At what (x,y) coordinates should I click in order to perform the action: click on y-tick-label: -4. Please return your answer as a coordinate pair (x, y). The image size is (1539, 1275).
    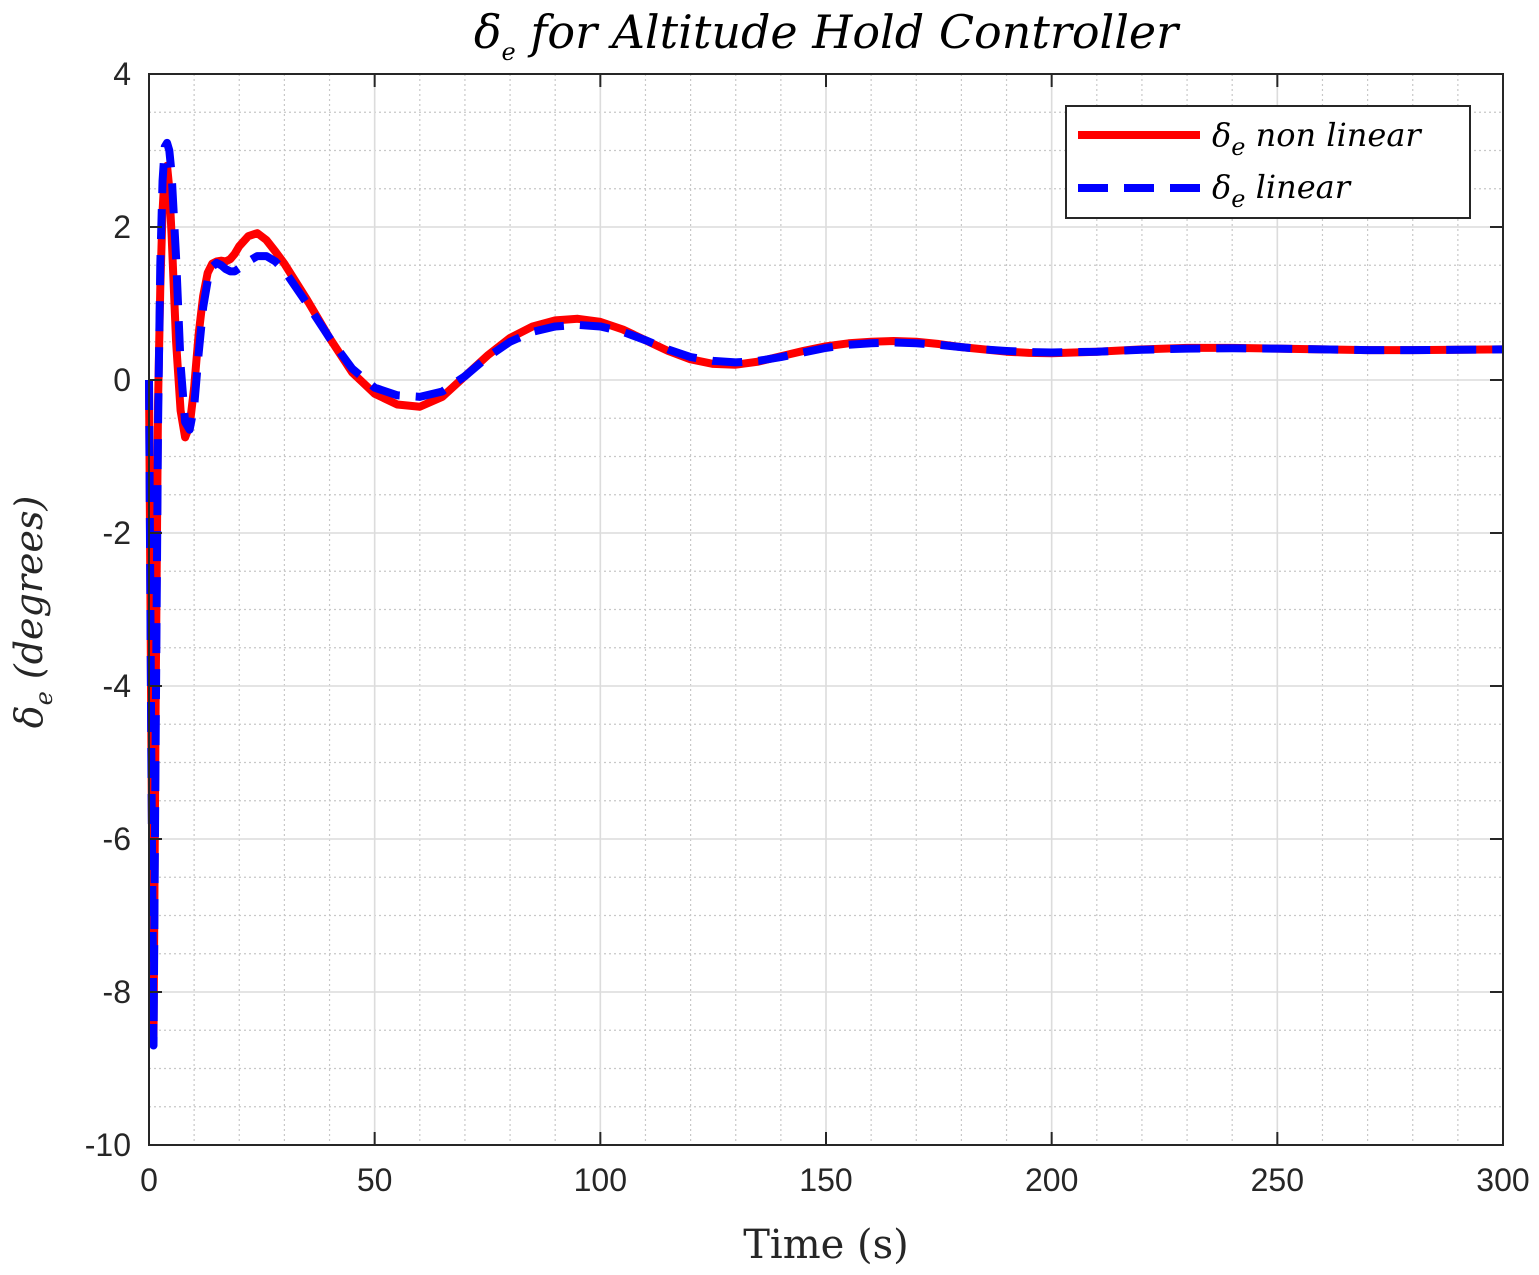
    Looking at the image, I should click on (117, 686).